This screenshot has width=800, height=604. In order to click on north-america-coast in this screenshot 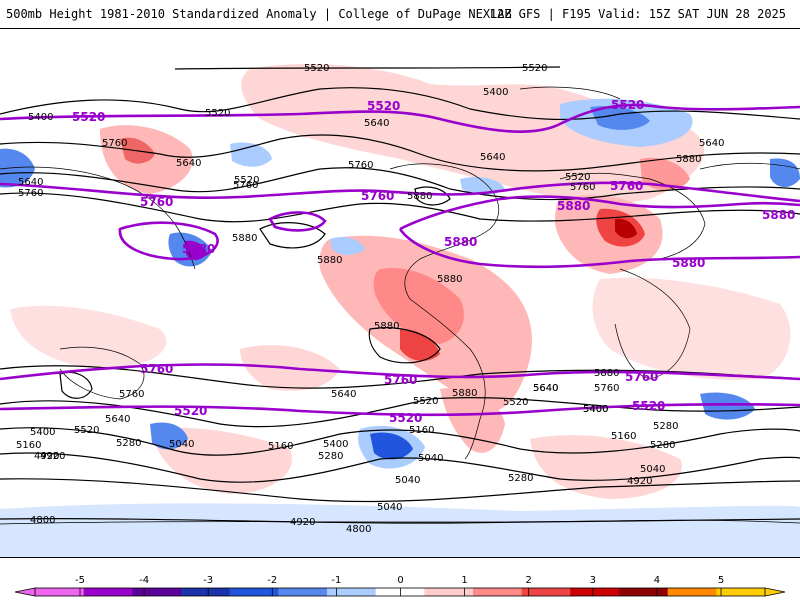, I will do `click(444, 231)`.